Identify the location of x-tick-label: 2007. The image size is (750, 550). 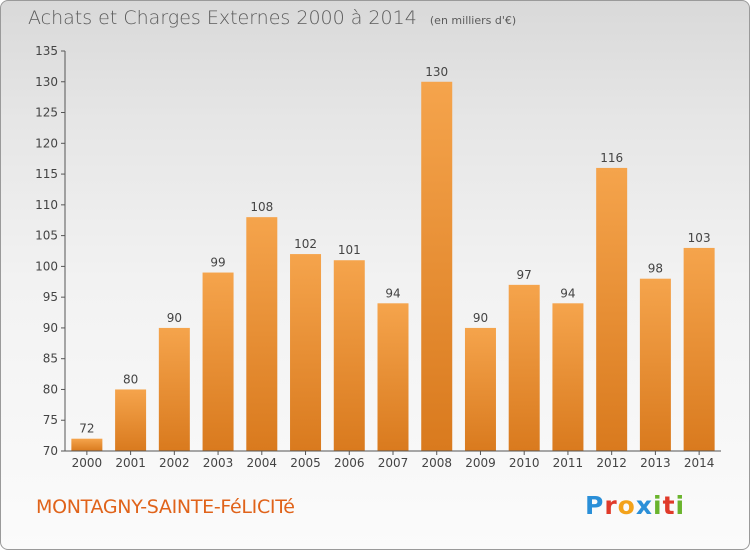
(393, 463).